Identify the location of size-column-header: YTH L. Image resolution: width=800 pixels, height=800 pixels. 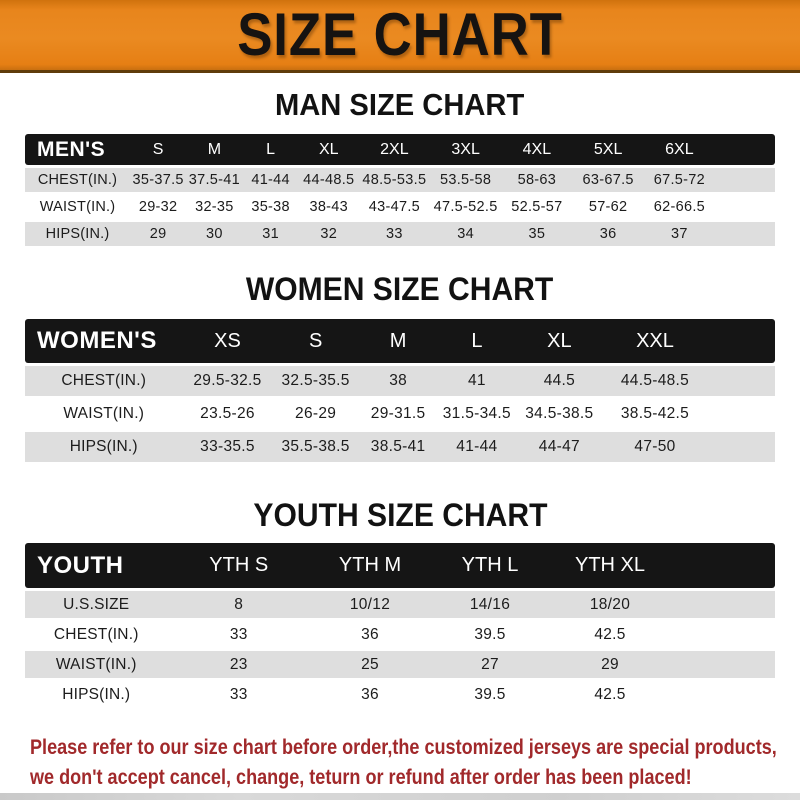
(490, 565).